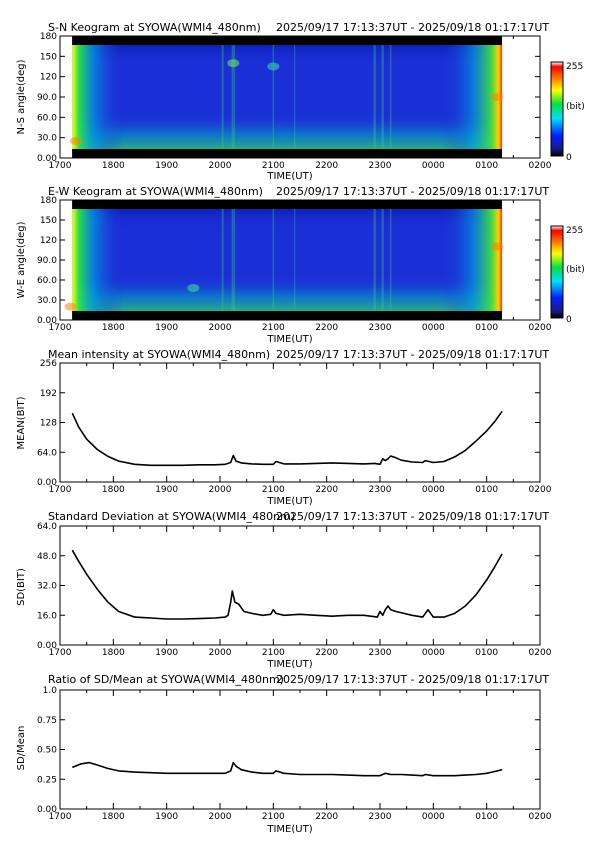 Image resolution: width=595 pixels, height=842 pixels. I want to click on std-dev-xlabel: TIME(UT), so click(289, 664).